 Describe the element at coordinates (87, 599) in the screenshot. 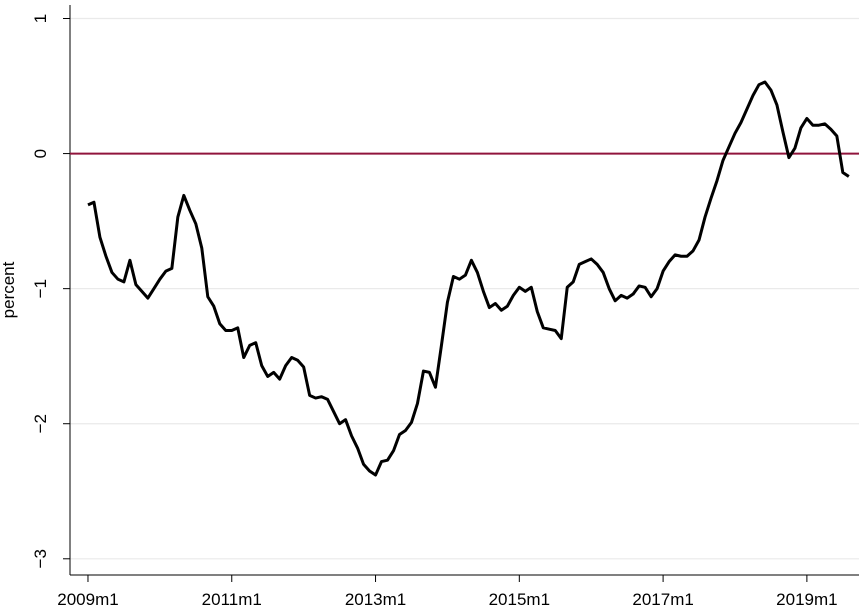

I see `x-tick-label: 2009m1` at that location.